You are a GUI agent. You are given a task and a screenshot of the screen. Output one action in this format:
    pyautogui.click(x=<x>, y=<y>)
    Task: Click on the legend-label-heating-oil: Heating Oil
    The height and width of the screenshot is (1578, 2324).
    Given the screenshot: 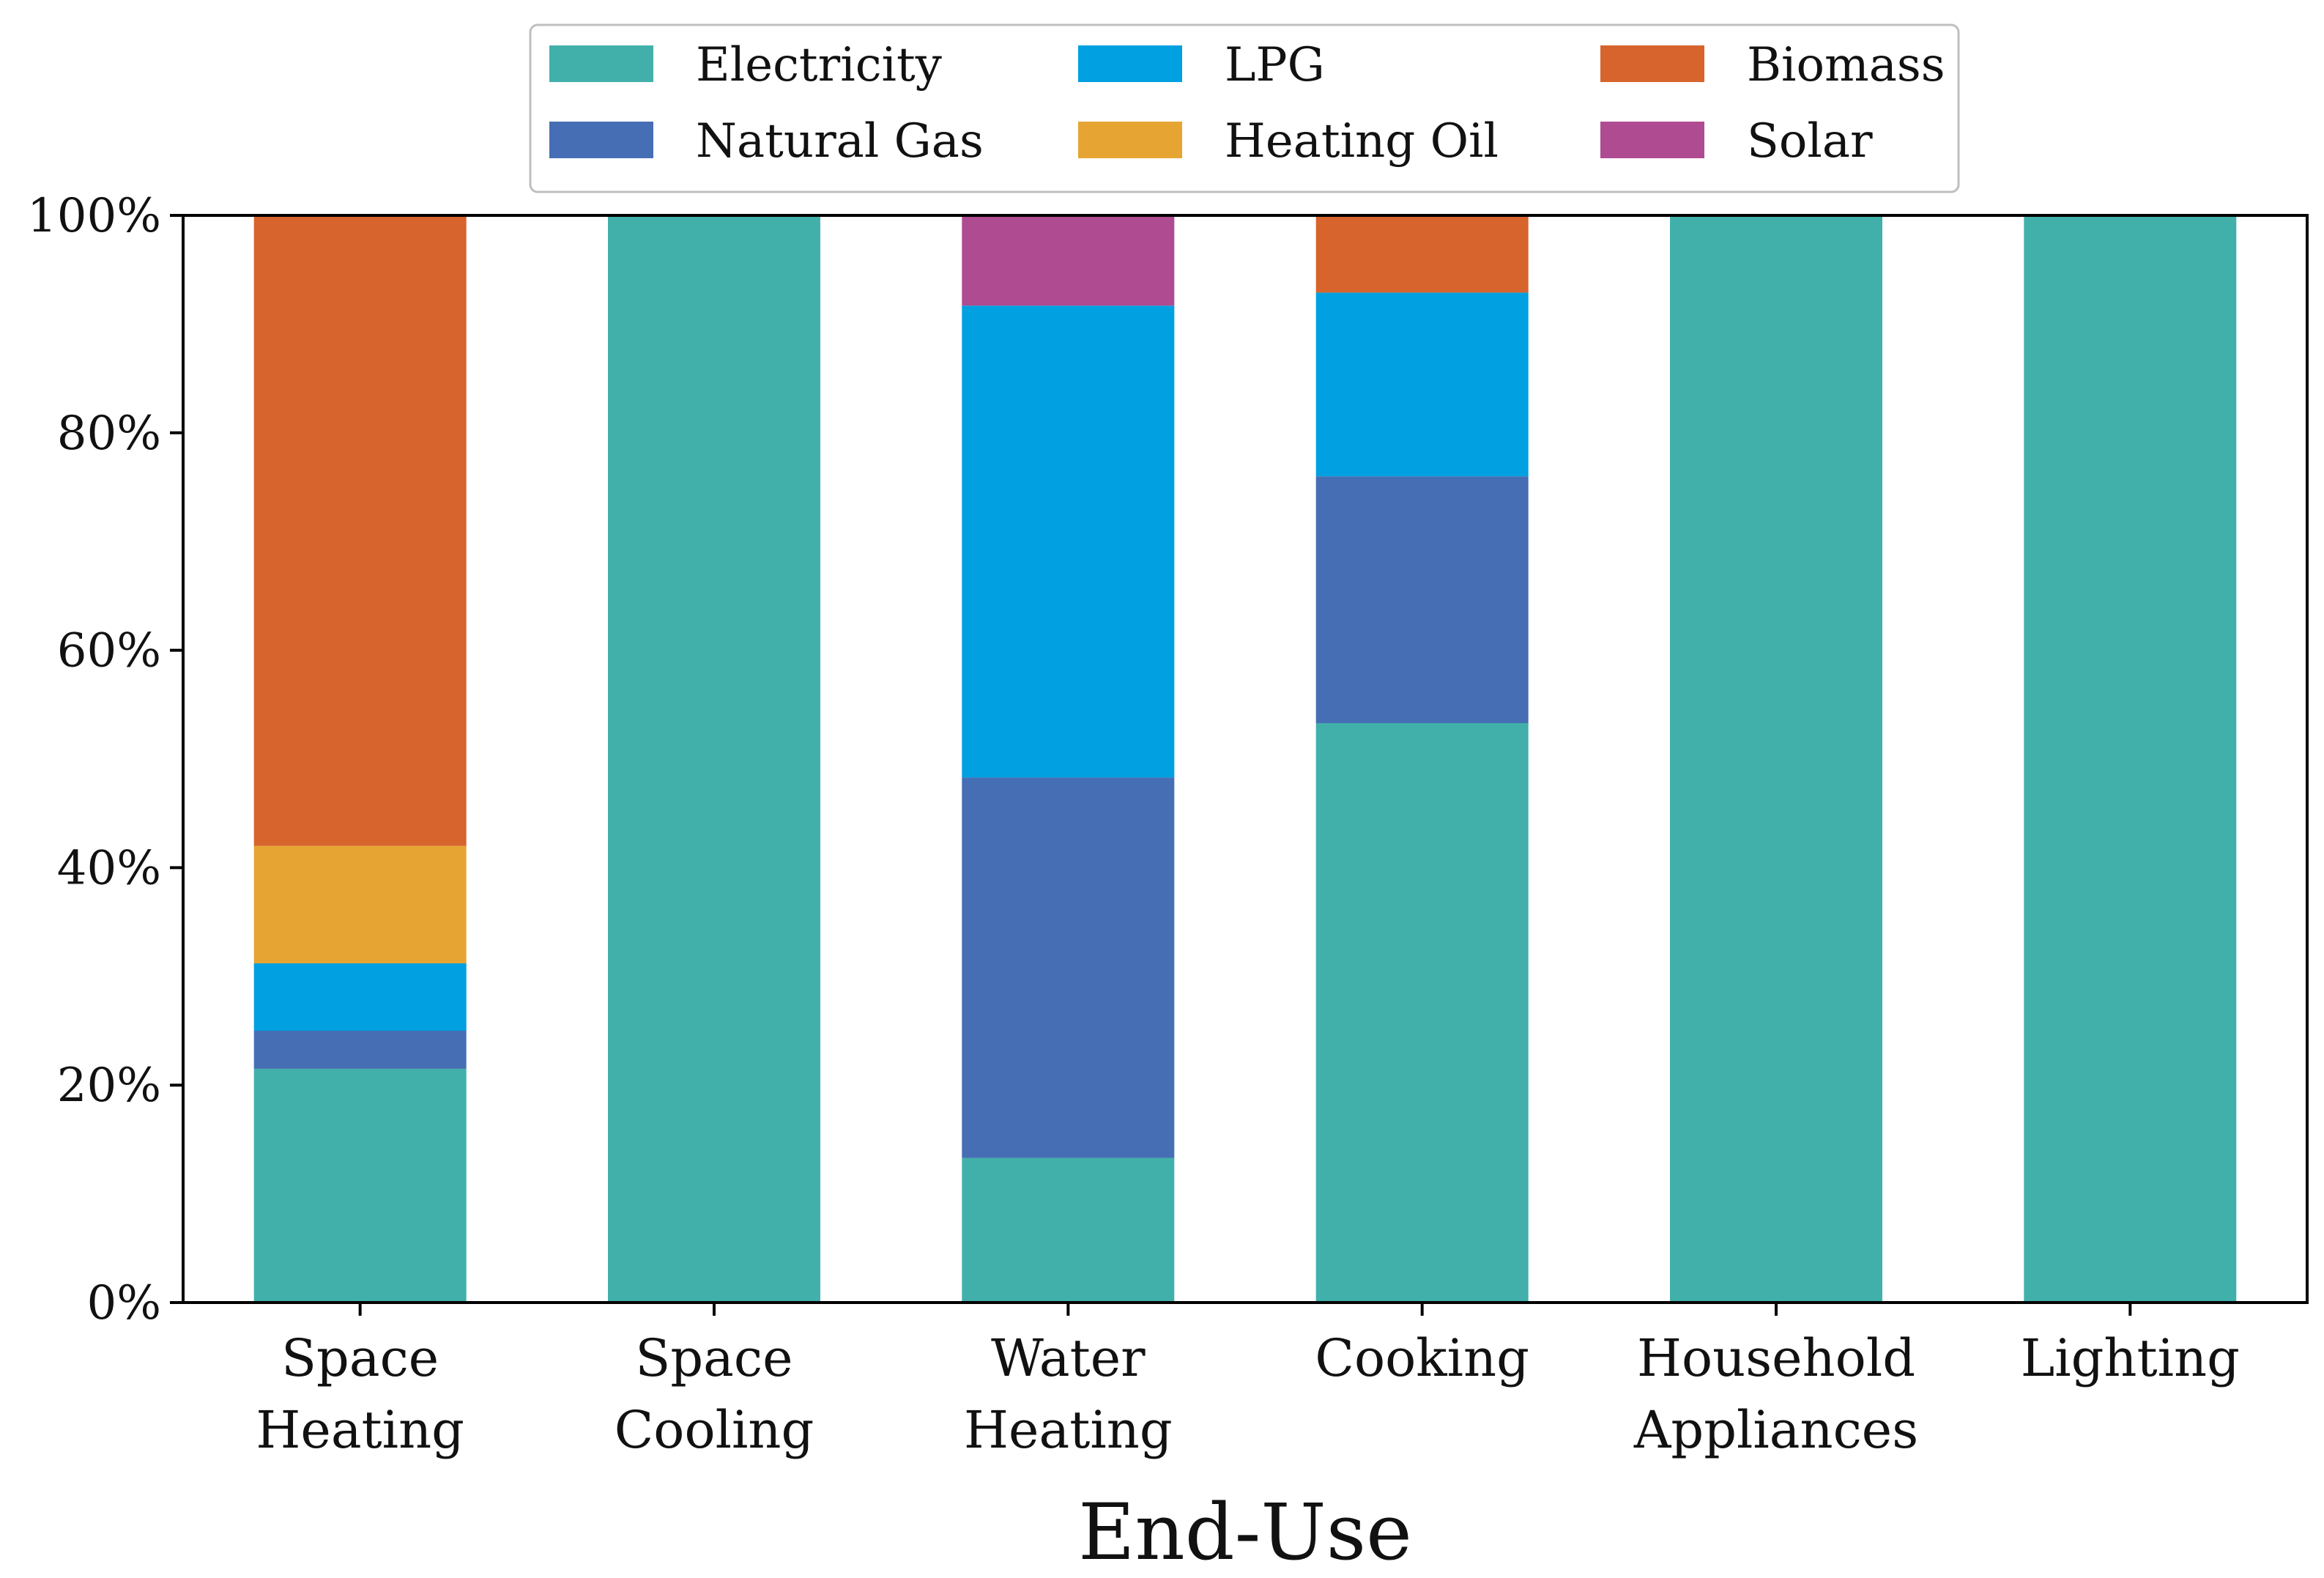 What is the action you would take?
    pyautogui.click(x=1362, y=141)
    